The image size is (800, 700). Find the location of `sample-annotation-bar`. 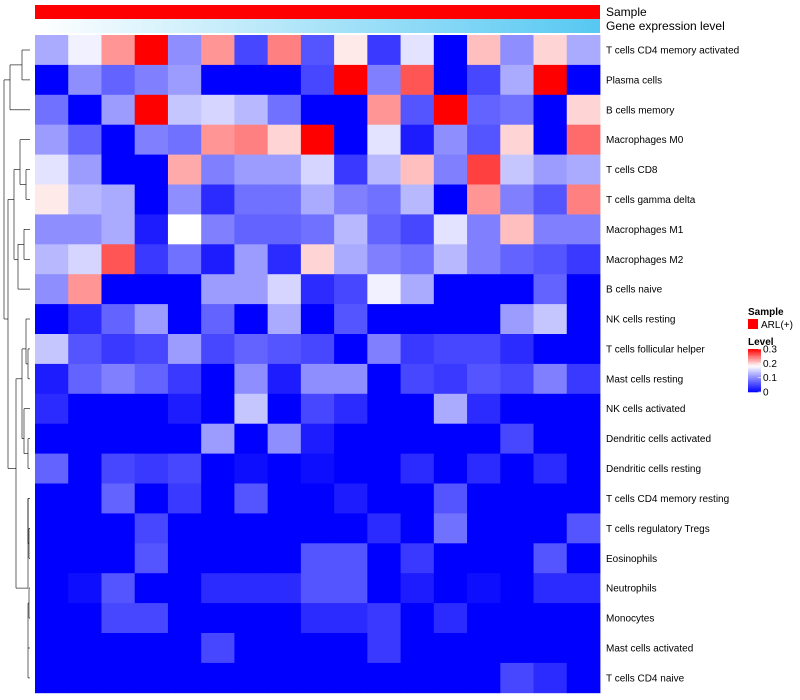

sample-annotation-bar is located at coordinates (317, 12).